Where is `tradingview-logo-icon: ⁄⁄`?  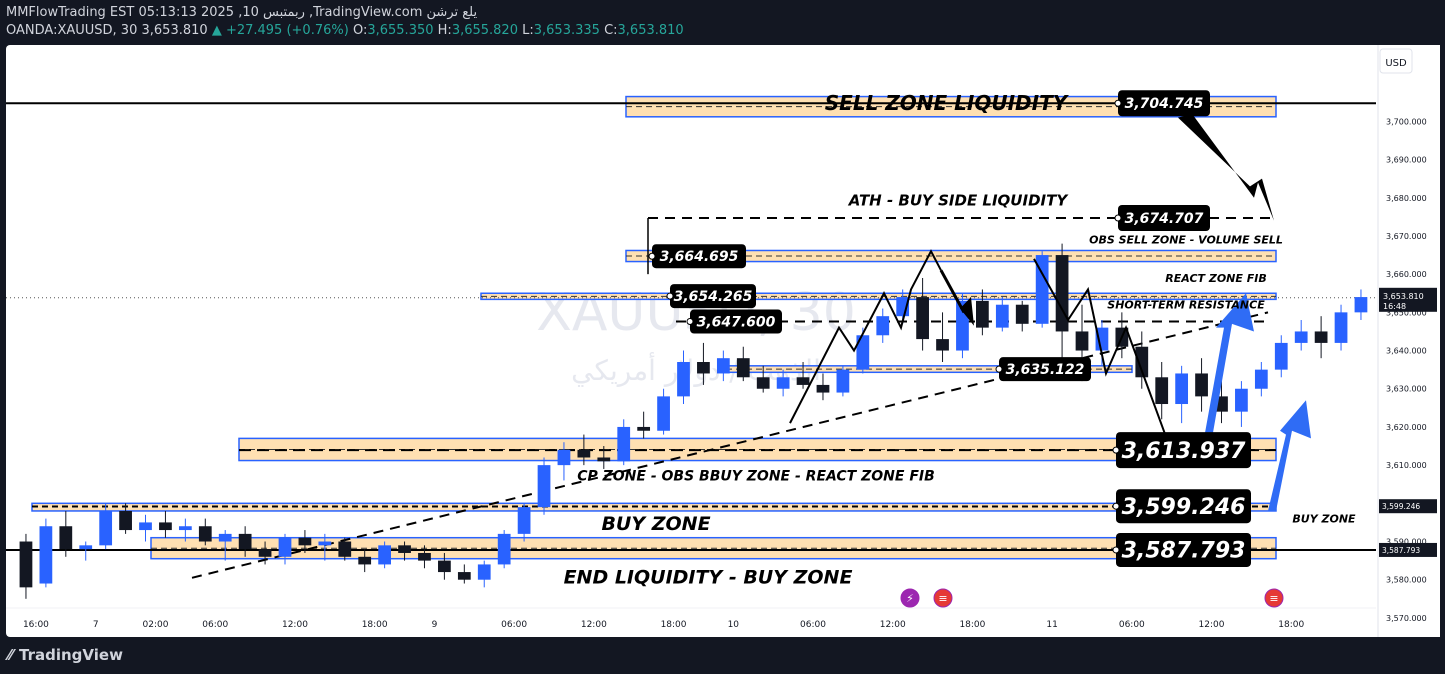
tradingview-logo-icon: ⁄⁄ is located at coordinates (11, 655).